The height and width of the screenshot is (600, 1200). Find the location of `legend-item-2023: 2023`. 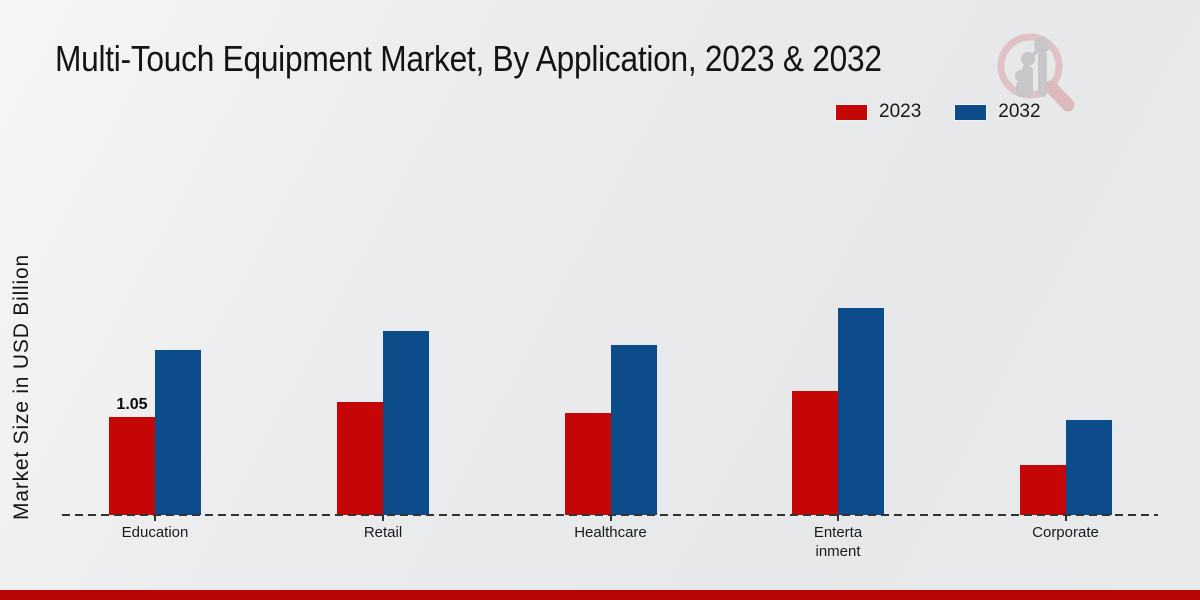

legend-item-2023: 2023 is located at coordinates (878, 112).